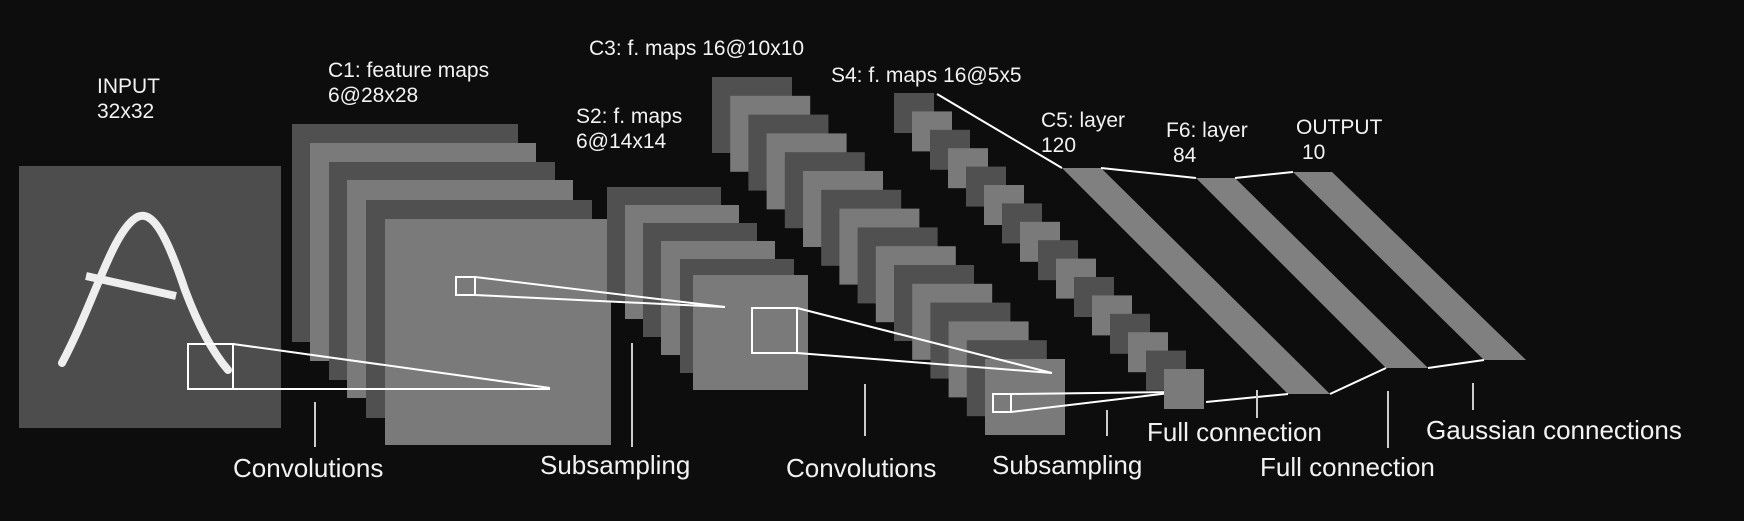 The image size is (1744, 521). I want to click on c3-label: C3: f. maps 16@10x10, so click(696, 48).